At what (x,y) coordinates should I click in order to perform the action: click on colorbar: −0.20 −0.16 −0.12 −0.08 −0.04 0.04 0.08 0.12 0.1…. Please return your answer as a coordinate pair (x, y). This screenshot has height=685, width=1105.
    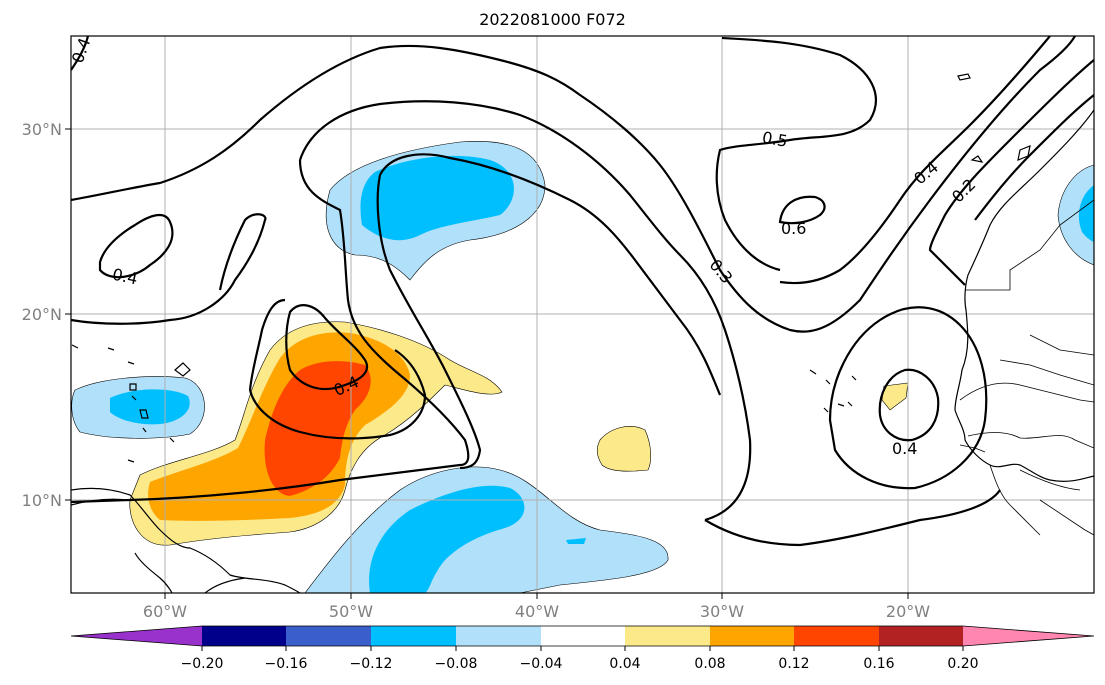
    Looking at the image, I should click on (582, 648).